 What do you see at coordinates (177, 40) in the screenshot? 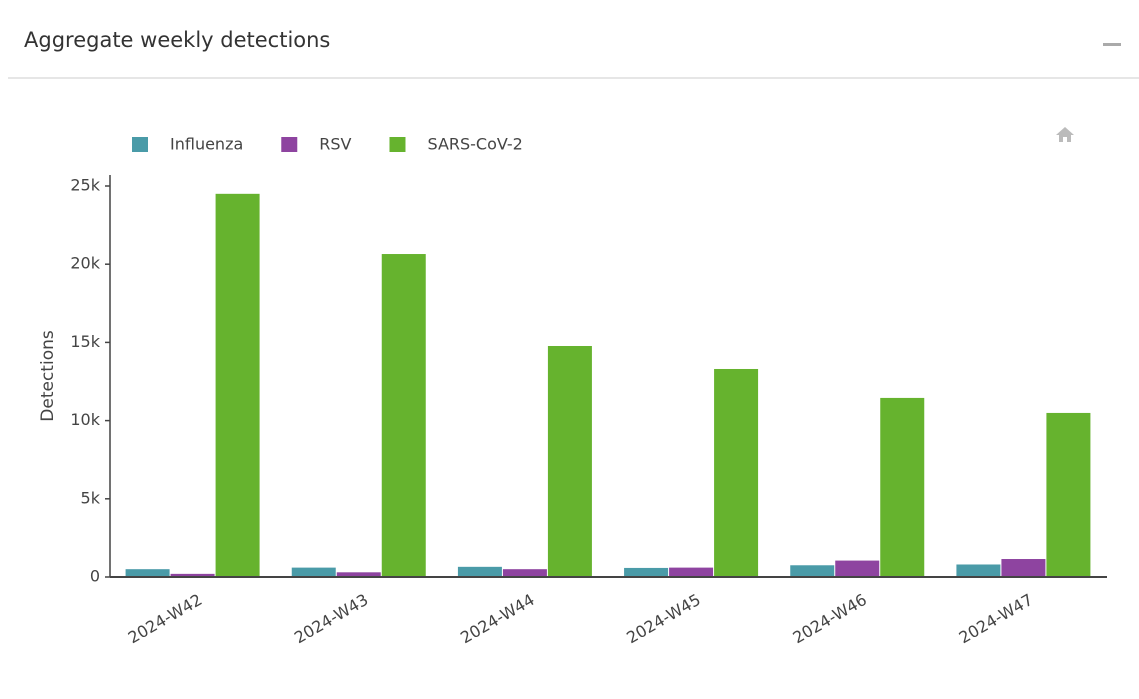
I see `panel-title: Aggregate weekly detections` at bounding box center [177, 40].